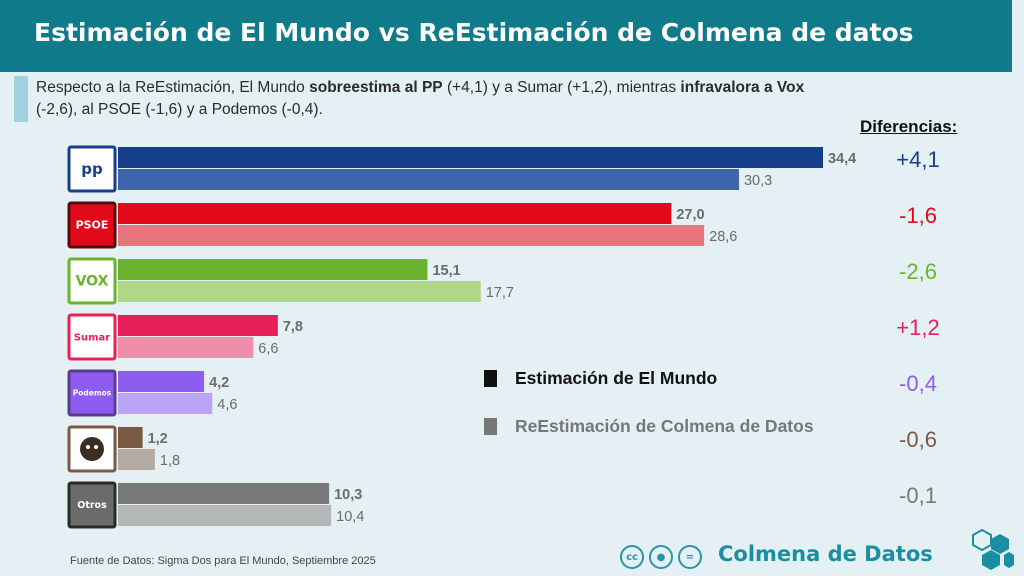 This screenshot has height=576, width=1024. What do you see at coordinates (918, 495) in the screenshot?
I see `difference-otros: -0,1` at bounding box center [918, 495].